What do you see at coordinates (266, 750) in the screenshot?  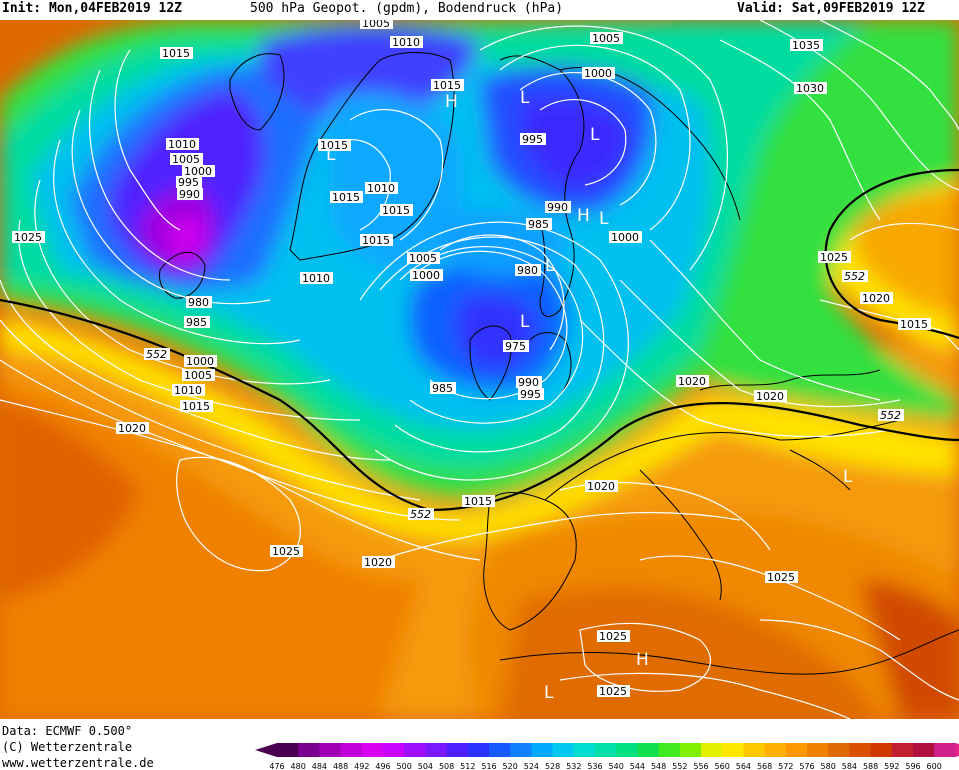 I see `scale-arrow-left` at bounding box center [266, 750].